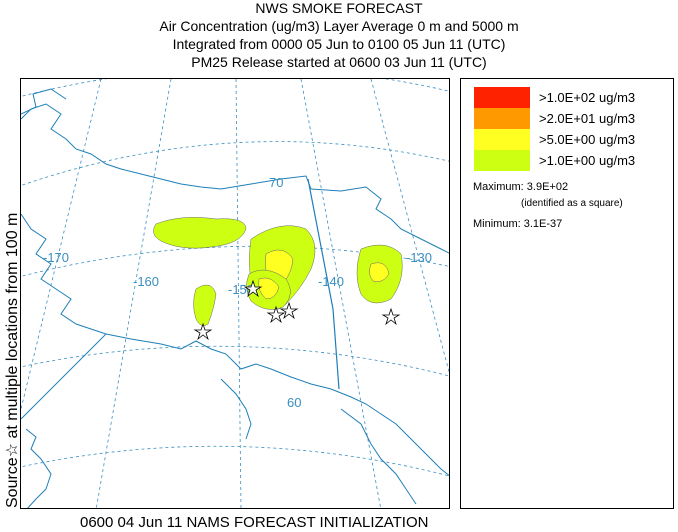 The height and width of the screenshot is (532, 678). Describe the element at coordinates (146, 281) in the screenshot. I see `longitude-label: -160` at that location.